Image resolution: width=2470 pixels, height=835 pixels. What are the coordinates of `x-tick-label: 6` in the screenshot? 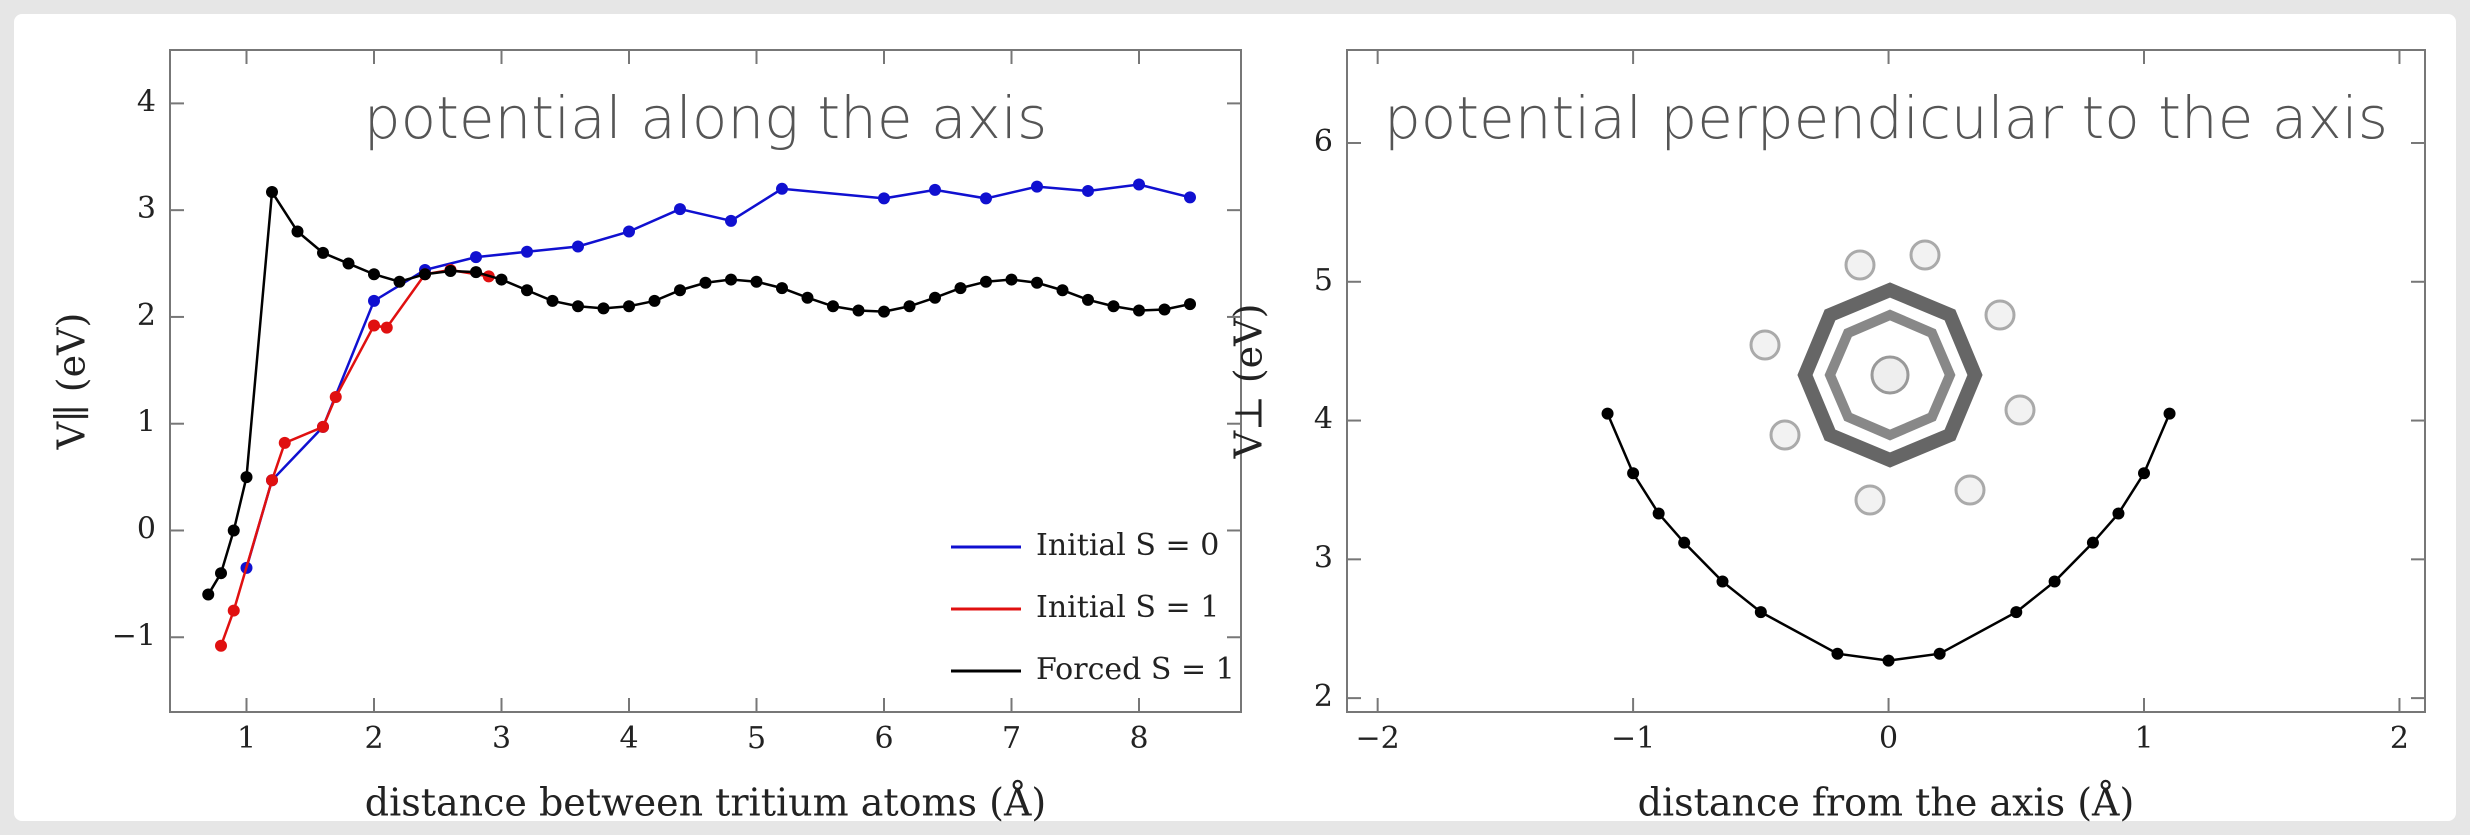 It's located at (883, 738).